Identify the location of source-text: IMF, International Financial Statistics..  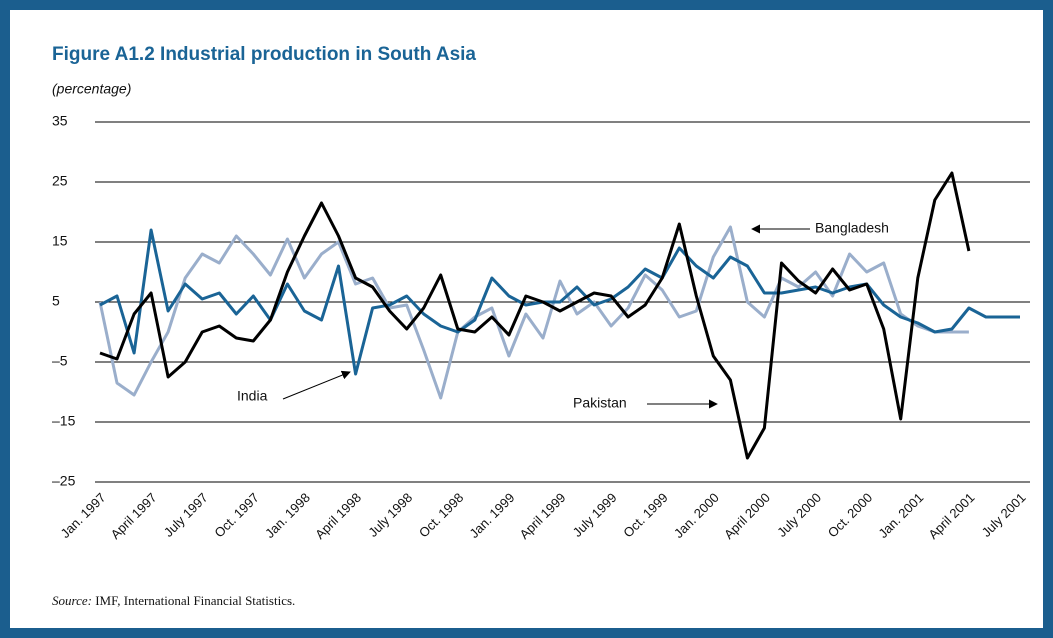
(195, 600).